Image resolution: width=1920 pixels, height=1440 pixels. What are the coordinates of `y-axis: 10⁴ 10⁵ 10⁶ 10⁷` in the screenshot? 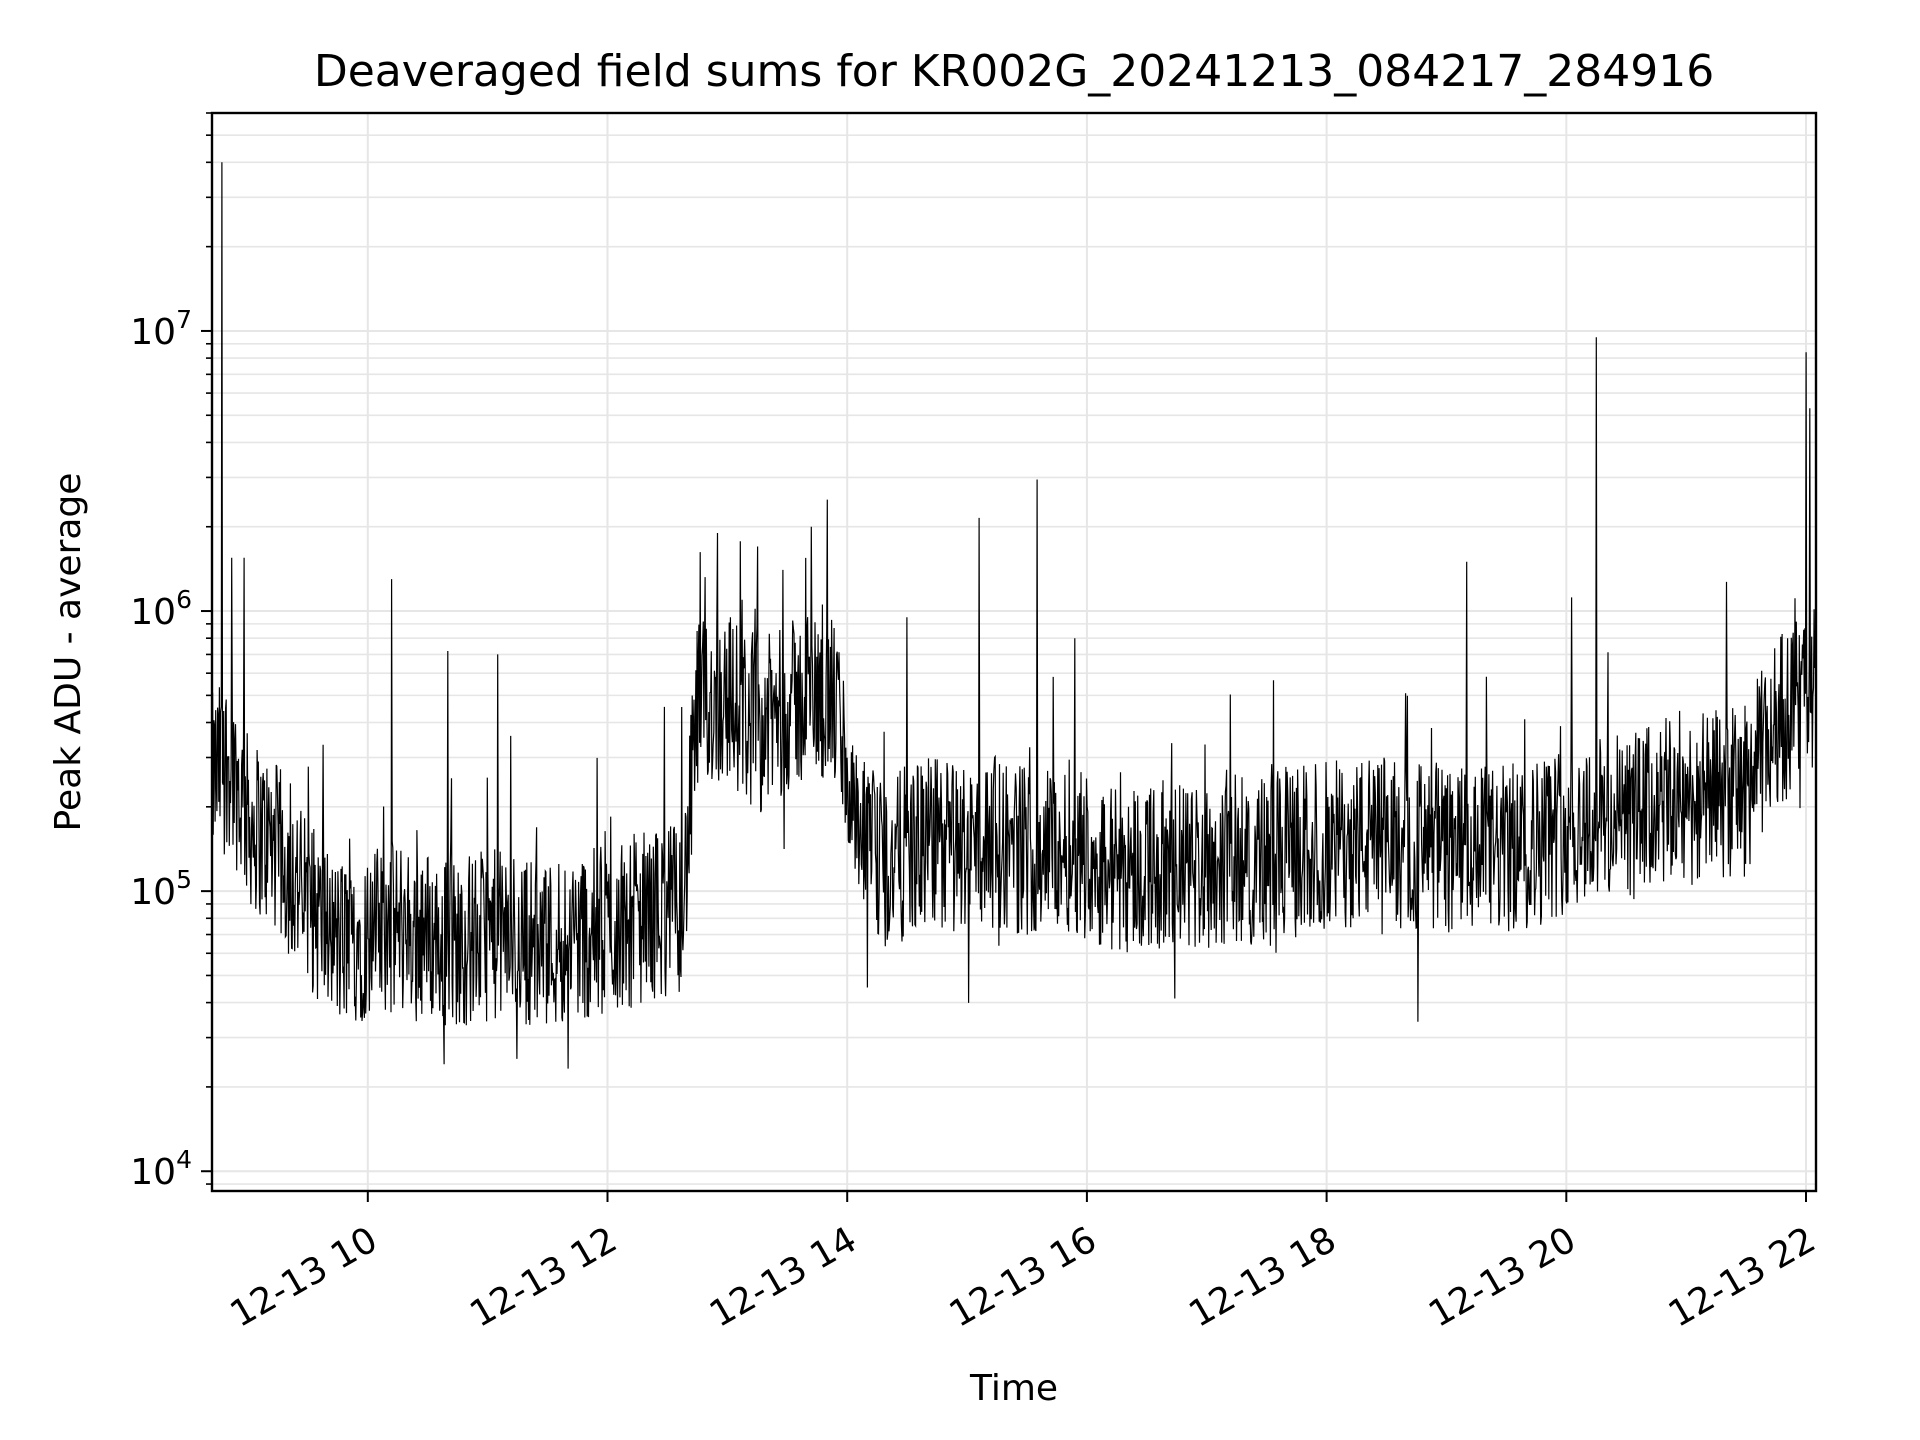 It's located at (171, 652).